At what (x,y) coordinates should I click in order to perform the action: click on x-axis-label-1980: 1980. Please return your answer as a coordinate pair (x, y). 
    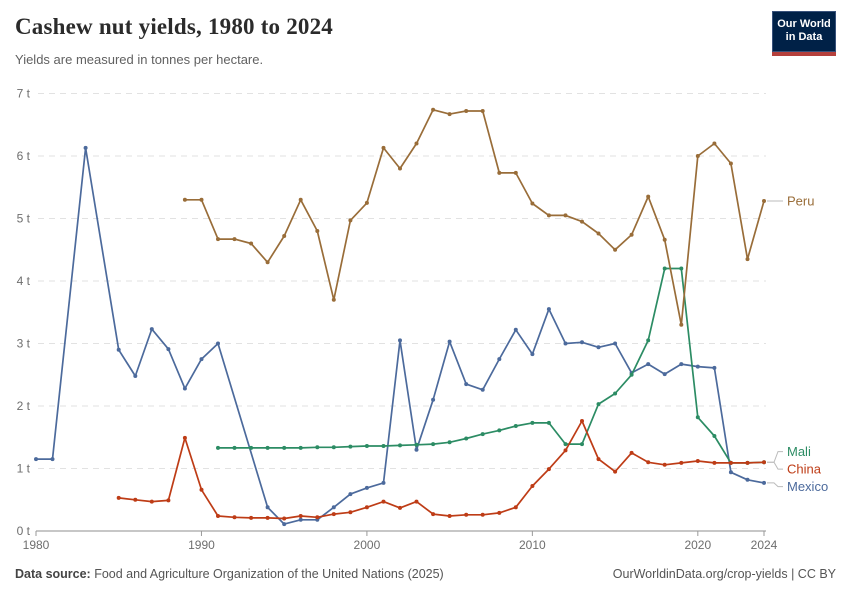
    Looking at the image, I should click on (36, 545).